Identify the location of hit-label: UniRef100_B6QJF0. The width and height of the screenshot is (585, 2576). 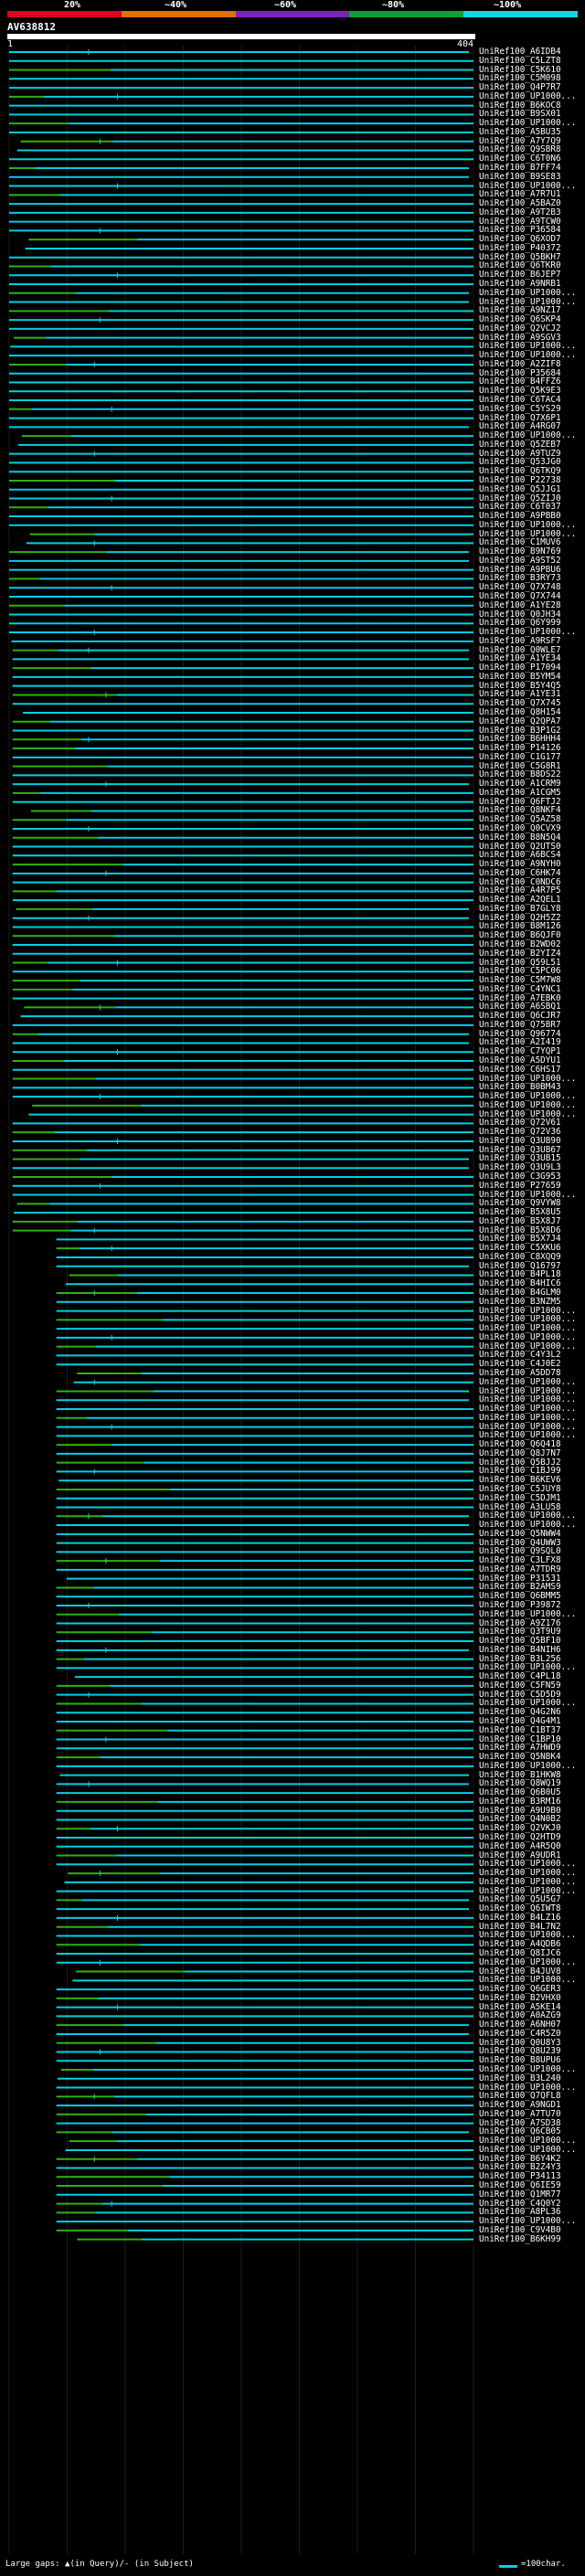
(520, 935).